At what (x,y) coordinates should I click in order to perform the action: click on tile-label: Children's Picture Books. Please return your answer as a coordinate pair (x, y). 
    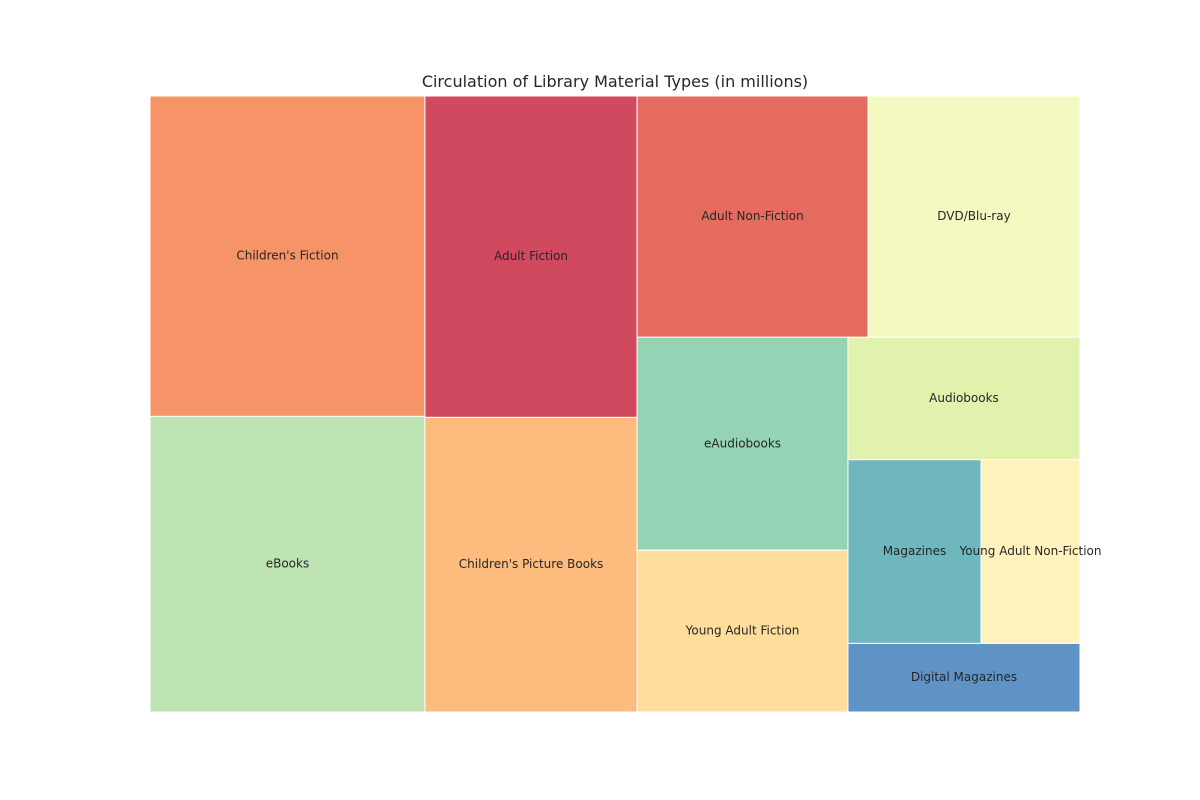
    Looking at the image, I should click on (531, 564).